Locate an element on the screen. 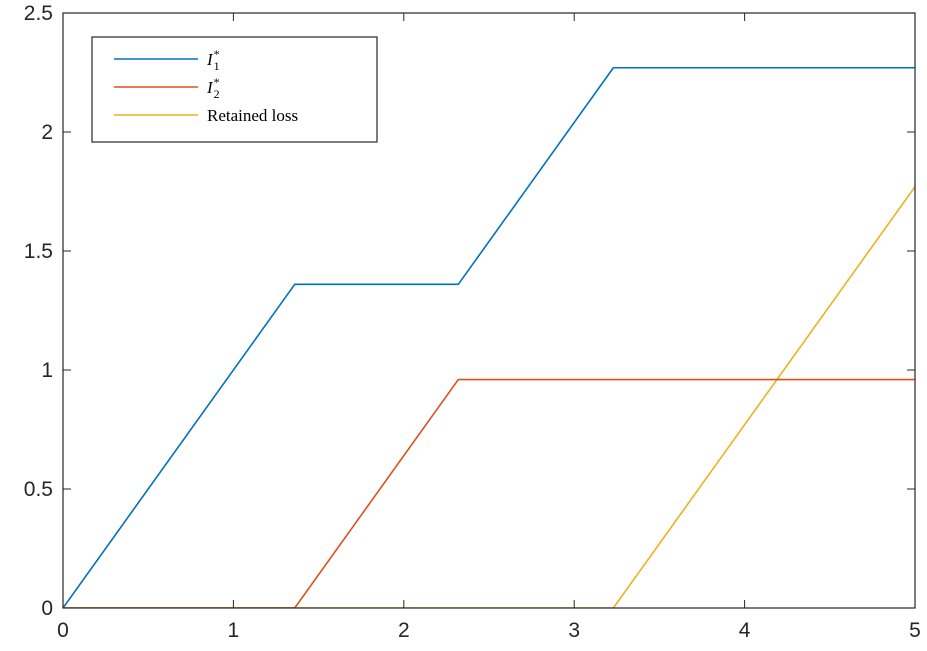 The height and width of the screenshot is (651, 927). y-tick-label: 2 is located at coordinates (47, 132).